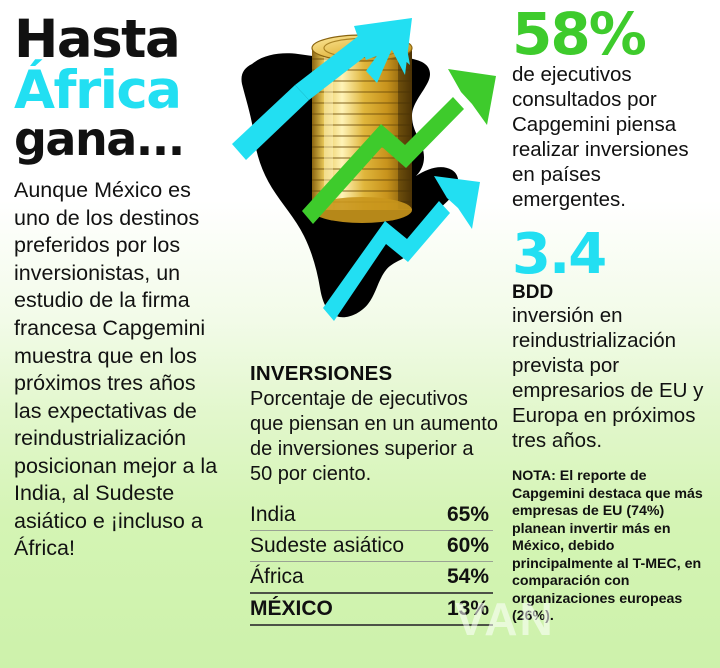 The height and width of the screenshot is (668, 720). Describe the element at coordinates (401, 248) in the screenshot. I see `arrow-up-cyan-bottom` at that location.